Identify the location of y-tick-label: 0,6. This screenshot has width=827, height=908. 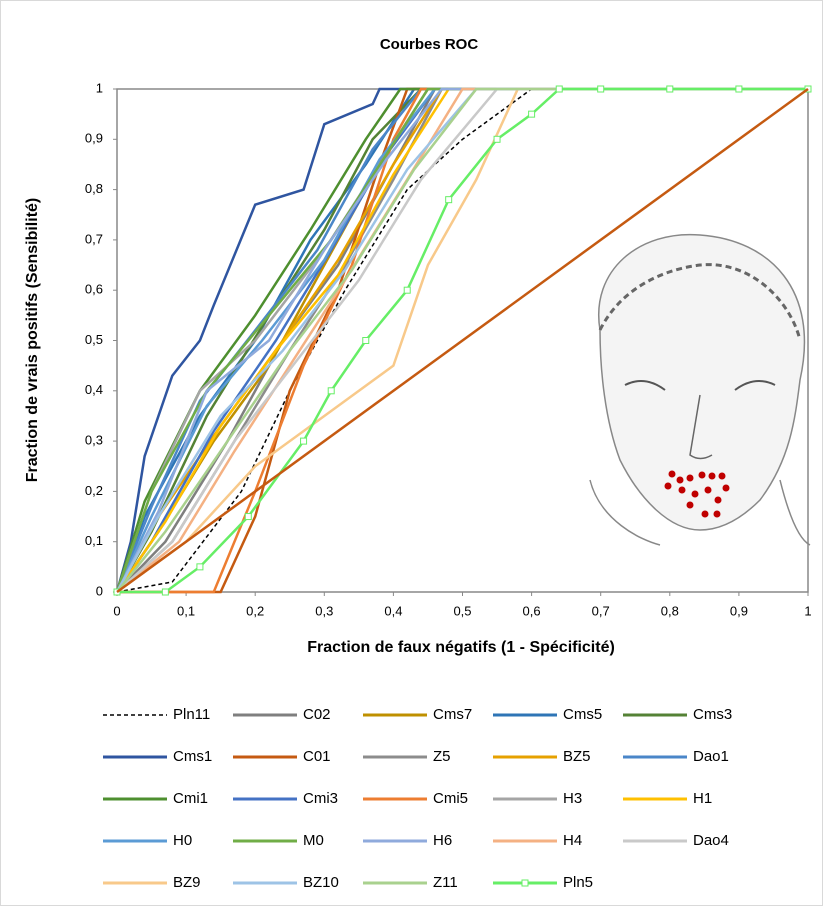
(94, 289).